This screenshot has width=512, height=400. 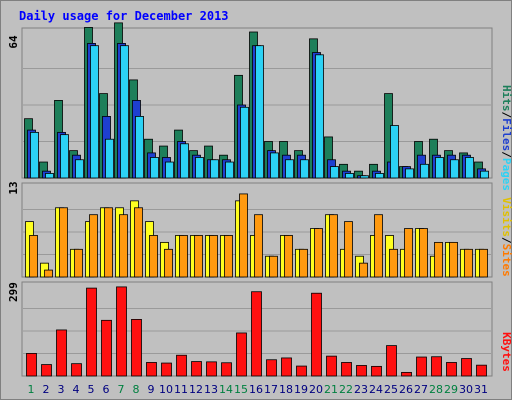 I want to click on hits-panel-legend: Hits/Files/Pages, so click(x=506, y=138).